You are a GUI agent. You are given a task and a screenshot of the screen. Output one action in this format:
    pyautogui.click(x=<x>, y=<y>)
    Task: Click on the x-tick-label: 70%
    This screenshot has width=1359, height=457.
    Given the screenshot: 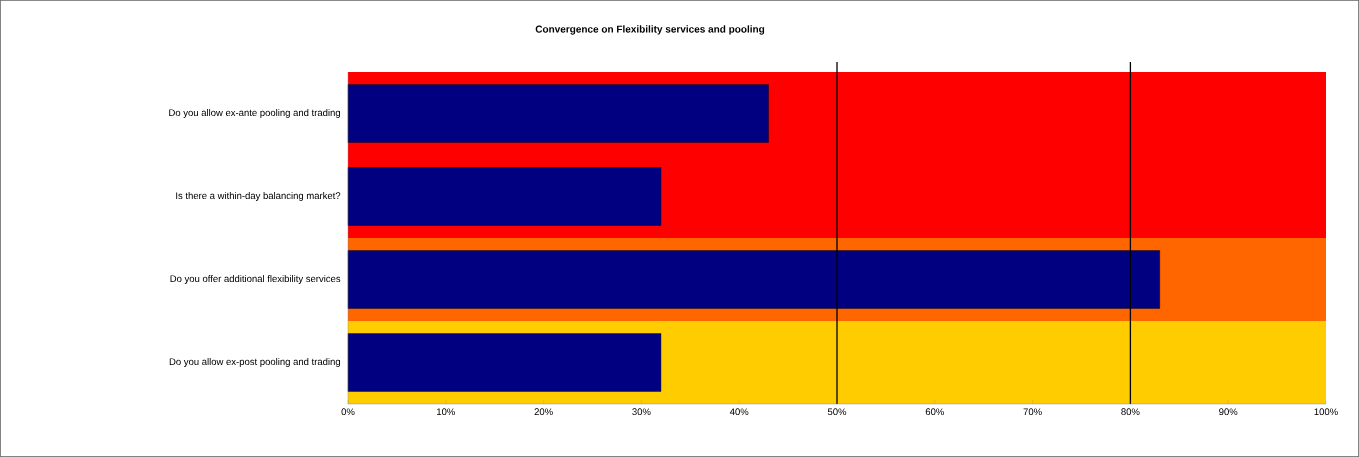 What is the action you would take?
    pyautogui.click(x=1032, y=412)
    